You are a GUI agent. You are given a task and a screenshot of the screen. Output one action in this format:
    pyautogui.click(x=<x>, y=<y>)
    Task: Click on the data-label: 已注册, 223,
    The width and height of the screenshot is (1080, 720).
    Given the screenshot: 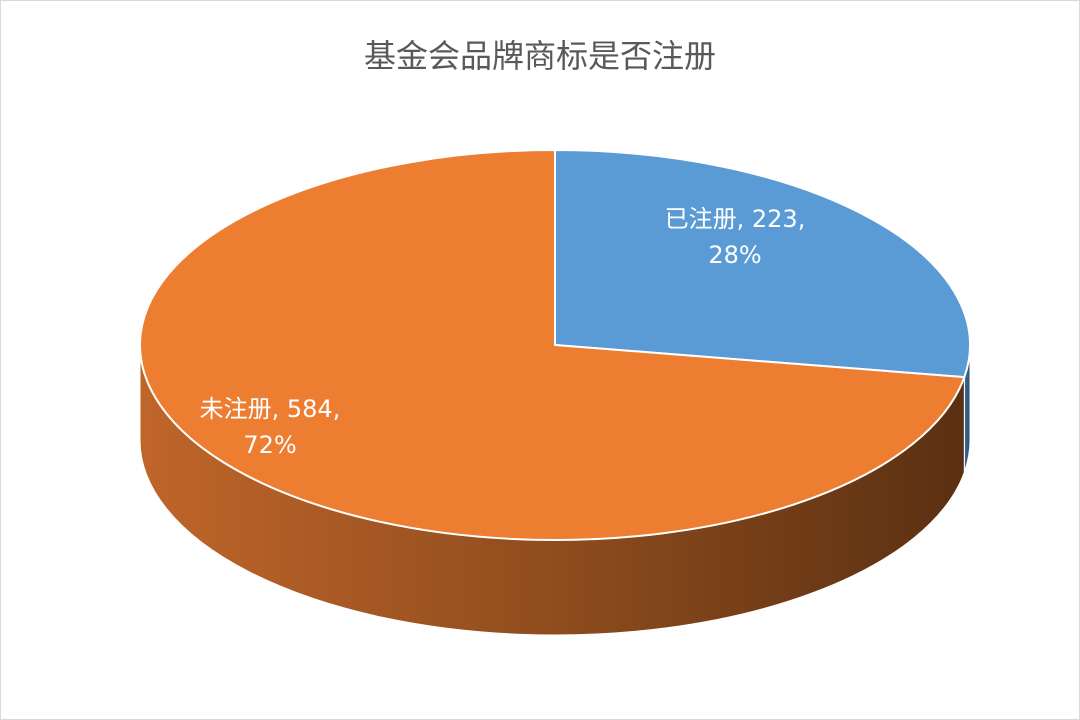 What is the action you would take?
    pyautogui.click(x=735, y=219)
    